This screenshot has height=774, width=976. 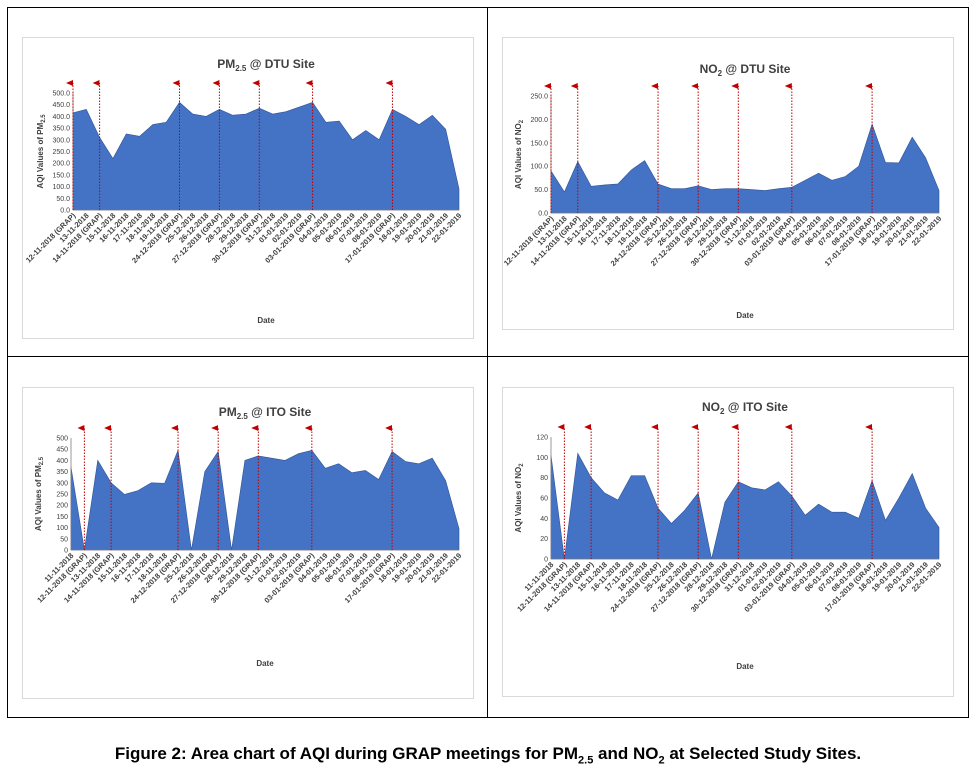 I want to click on y-tick-label: 400, so click(x=62, y=461).